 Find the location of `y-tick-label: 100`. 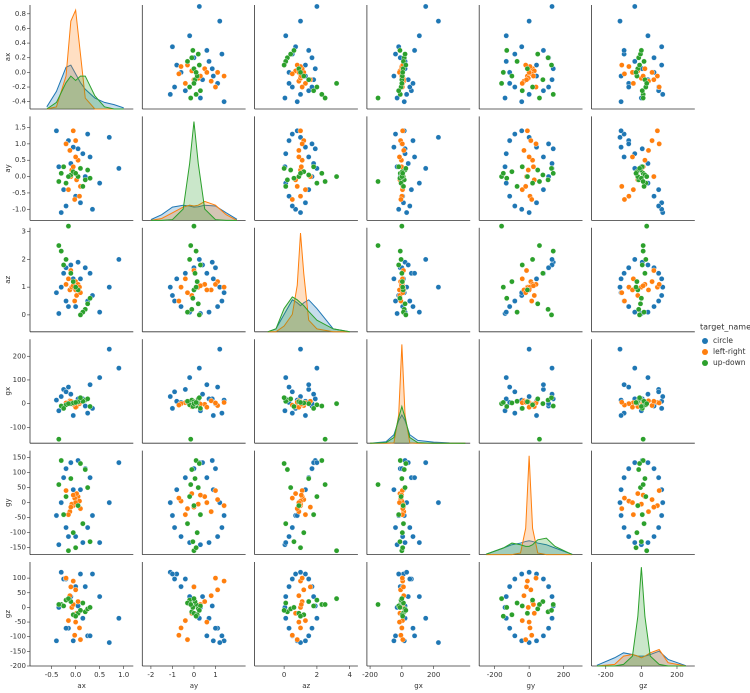

y-tick-label: 100 is located at coordinates (19, 380).